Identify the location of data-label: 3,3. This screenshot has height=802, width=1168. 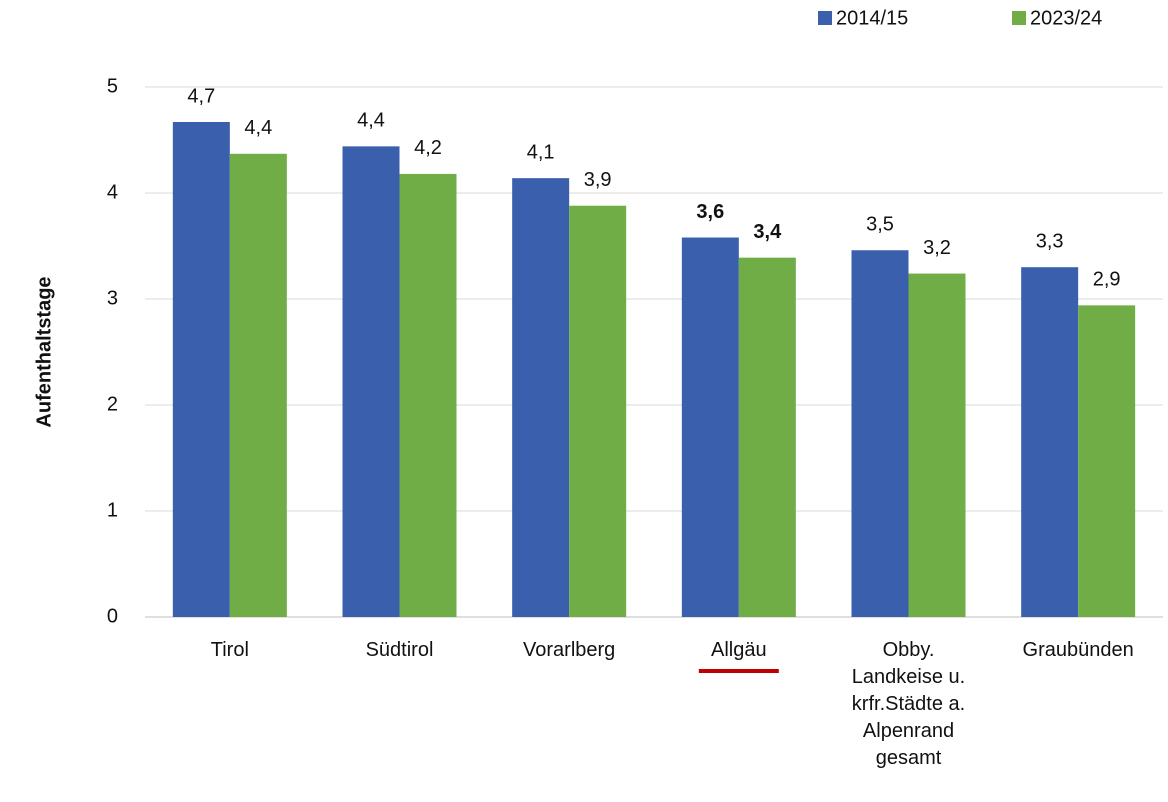
(1050, 241).